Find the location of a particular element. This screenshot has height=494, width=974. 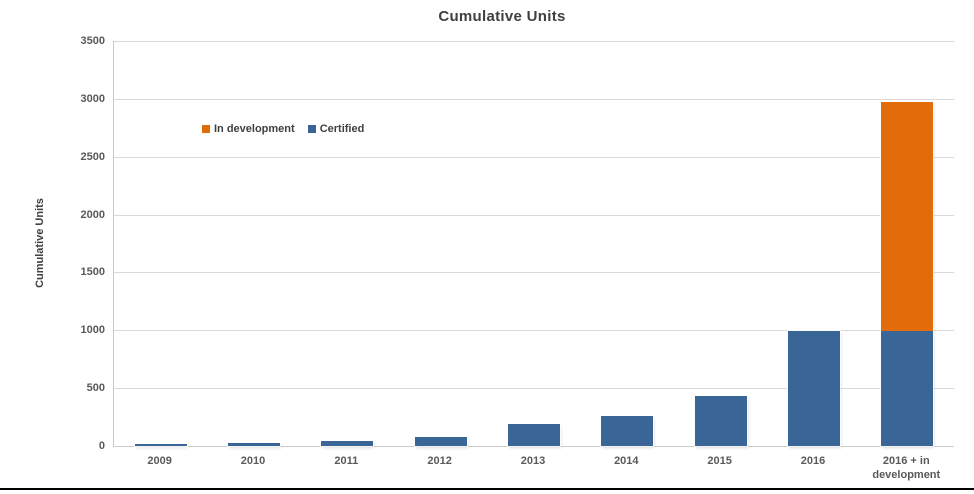

bar-2016 + in development is located at coordinates (907, 274).